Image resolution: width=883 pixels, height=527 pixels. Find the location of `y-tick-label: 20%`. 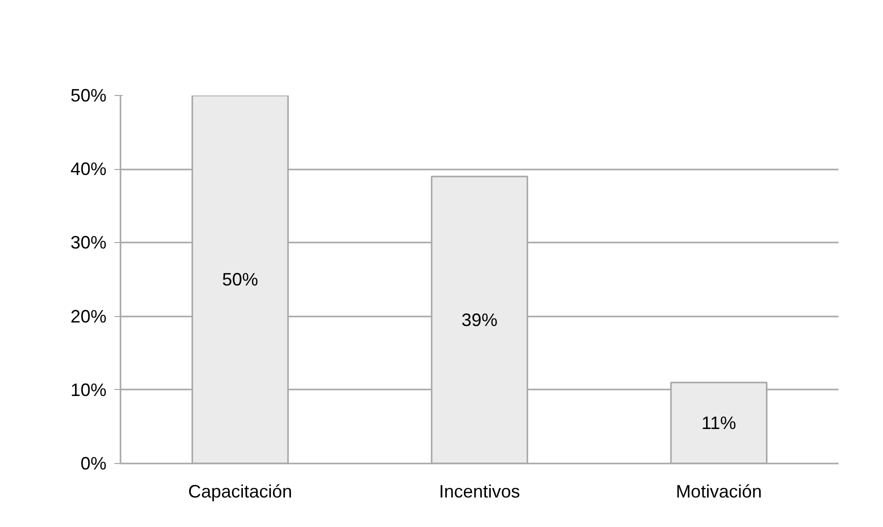

y-tick-label: 20% is located at coordinates (88, 316).